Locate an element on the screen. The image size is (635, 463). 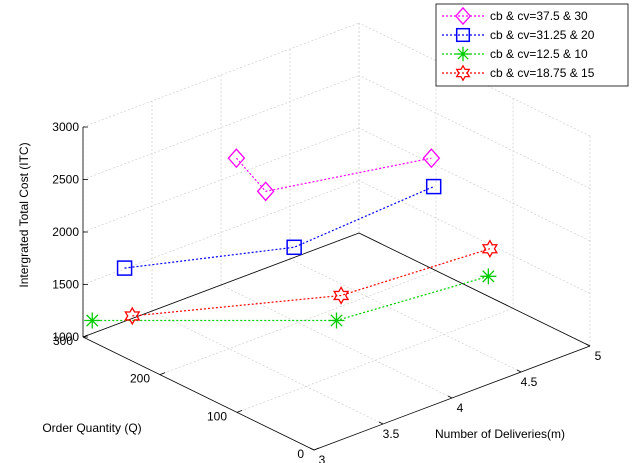
legend-entry: cb & cv=12.5 & 10 is located at coordinates (515, 54).